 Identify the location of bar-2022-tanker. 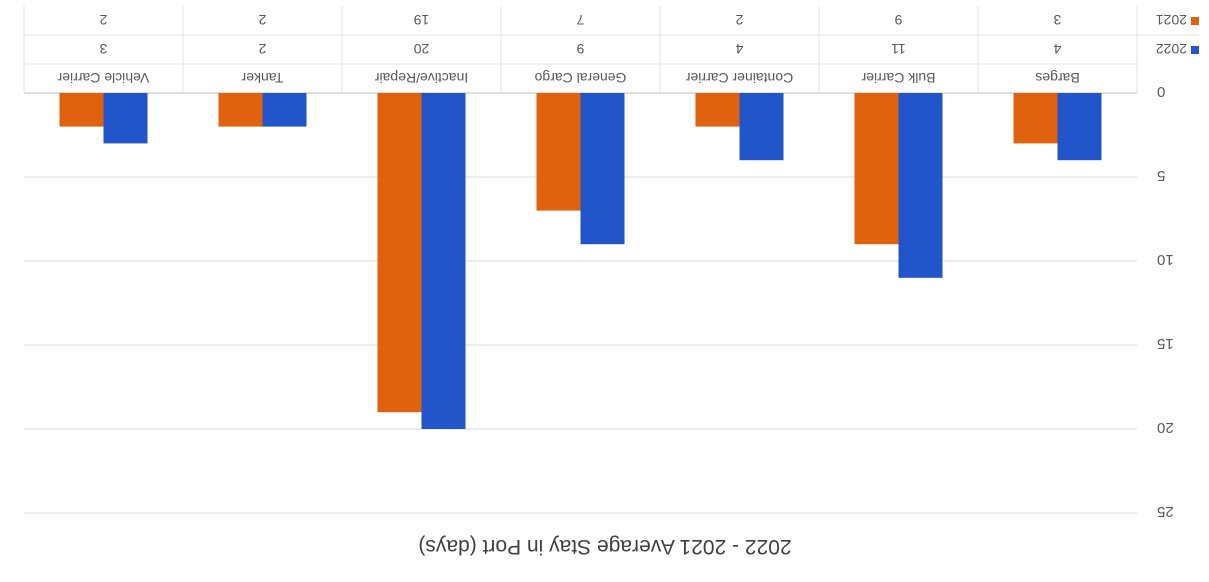
(284, 110).